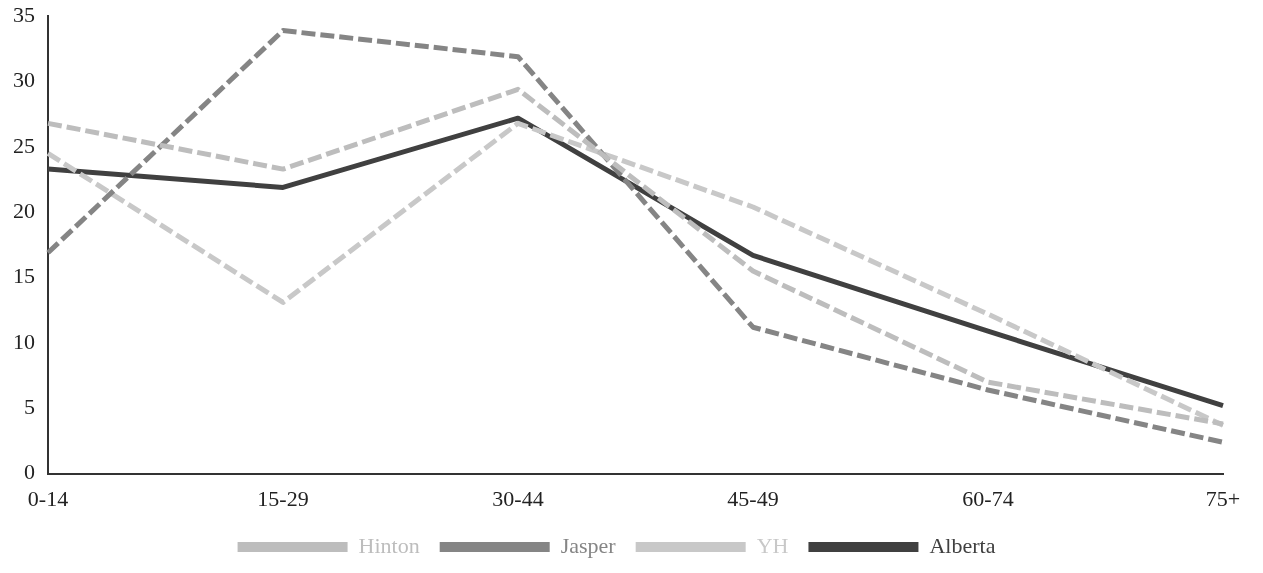  What do you see at coordinates (283, 498) in the screenshot?
I see `x-tick-label: 15-29` at bounding box center [283, 498].